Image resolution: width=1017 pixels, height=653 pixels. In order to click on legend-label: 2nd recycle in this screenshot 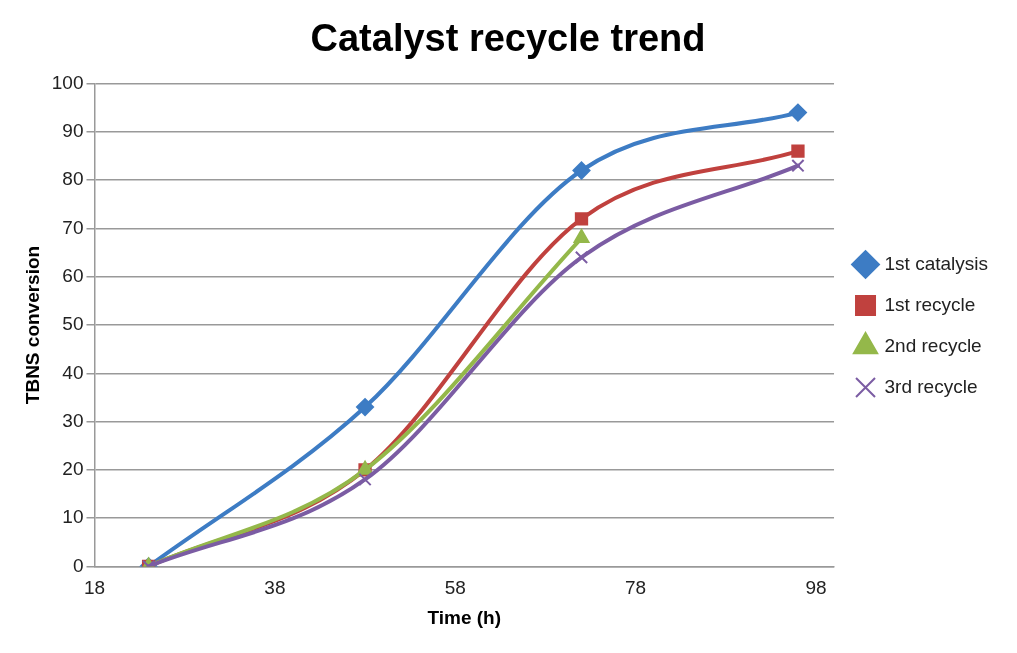, I will do `click(933, 345)`.